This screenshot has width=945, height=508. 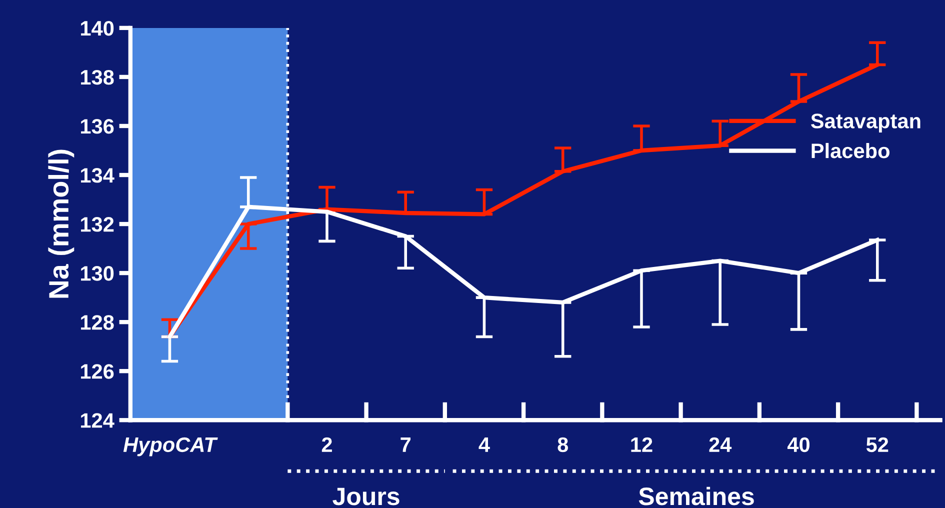 What do you see at coordinates (865, 123) in the screenshot?
I see `legend-label: Satavaptan` at bounding box center [865, 123].